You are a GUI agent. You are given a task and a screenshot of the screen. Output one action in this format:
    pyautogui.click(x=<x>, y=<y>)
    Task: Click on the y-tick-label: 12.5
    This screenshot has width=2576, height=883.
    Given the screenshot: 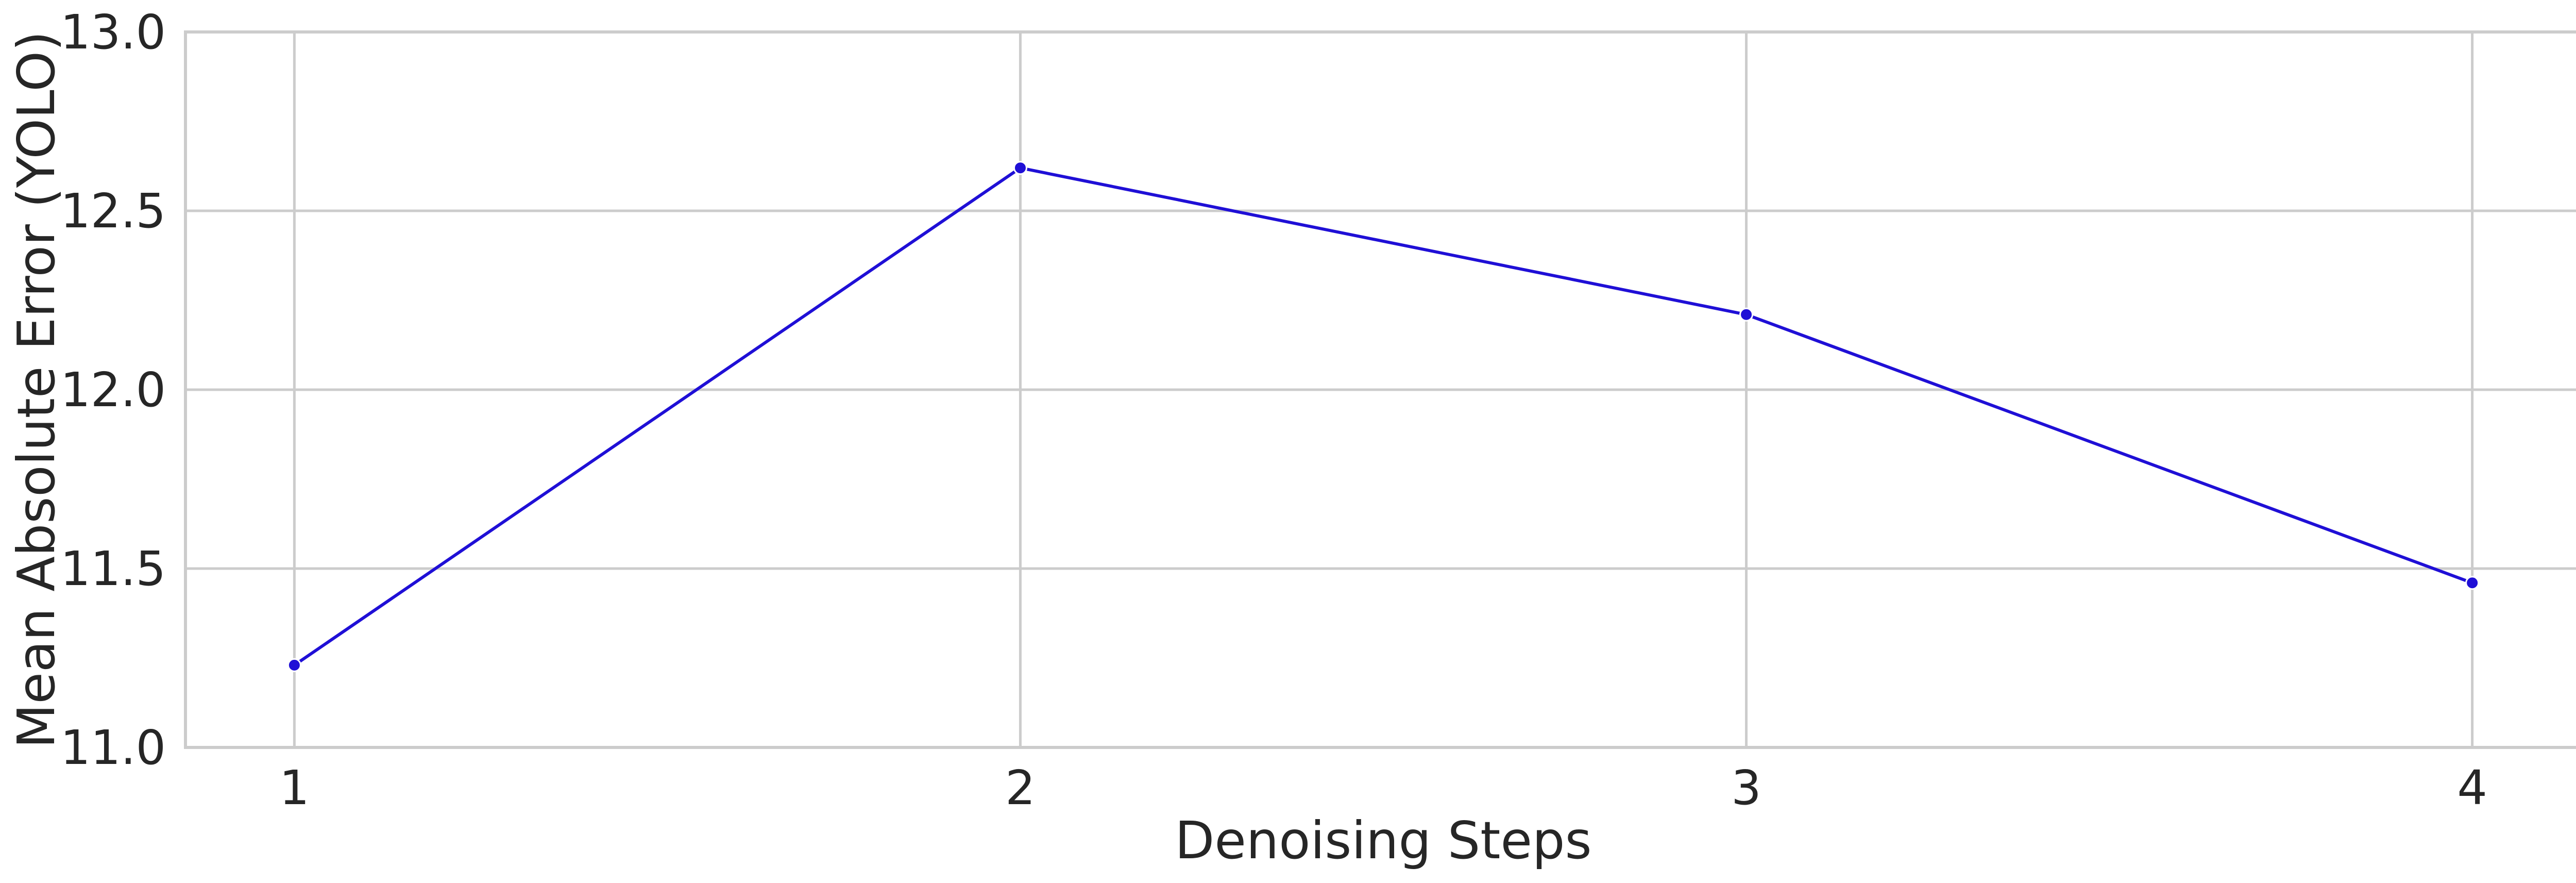 What is the action you would take?
    pyautogui.click(x=113, y=211)
    